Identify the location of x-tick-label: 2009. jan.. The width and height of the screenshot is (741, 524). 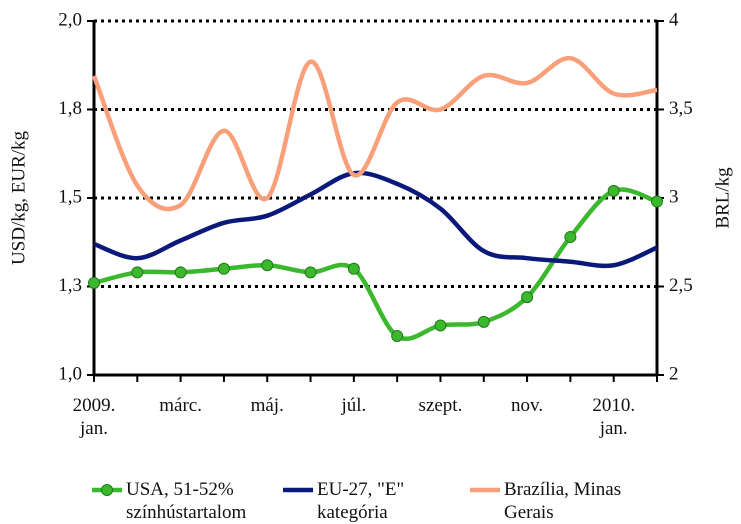
(94, 417).